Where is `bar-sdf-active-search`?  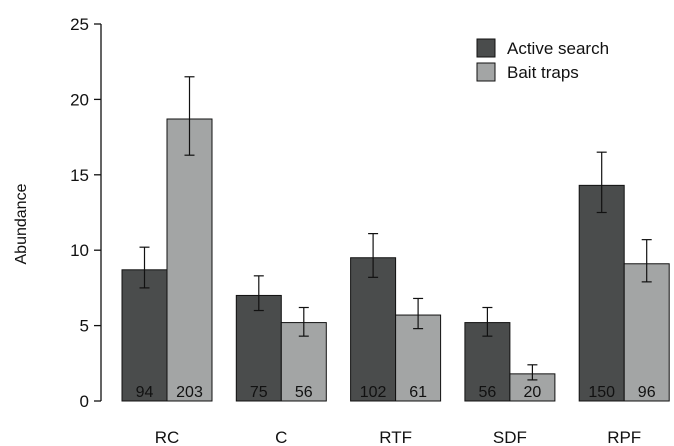 bar-sdf-active-search is located at coordinates (487, 362).